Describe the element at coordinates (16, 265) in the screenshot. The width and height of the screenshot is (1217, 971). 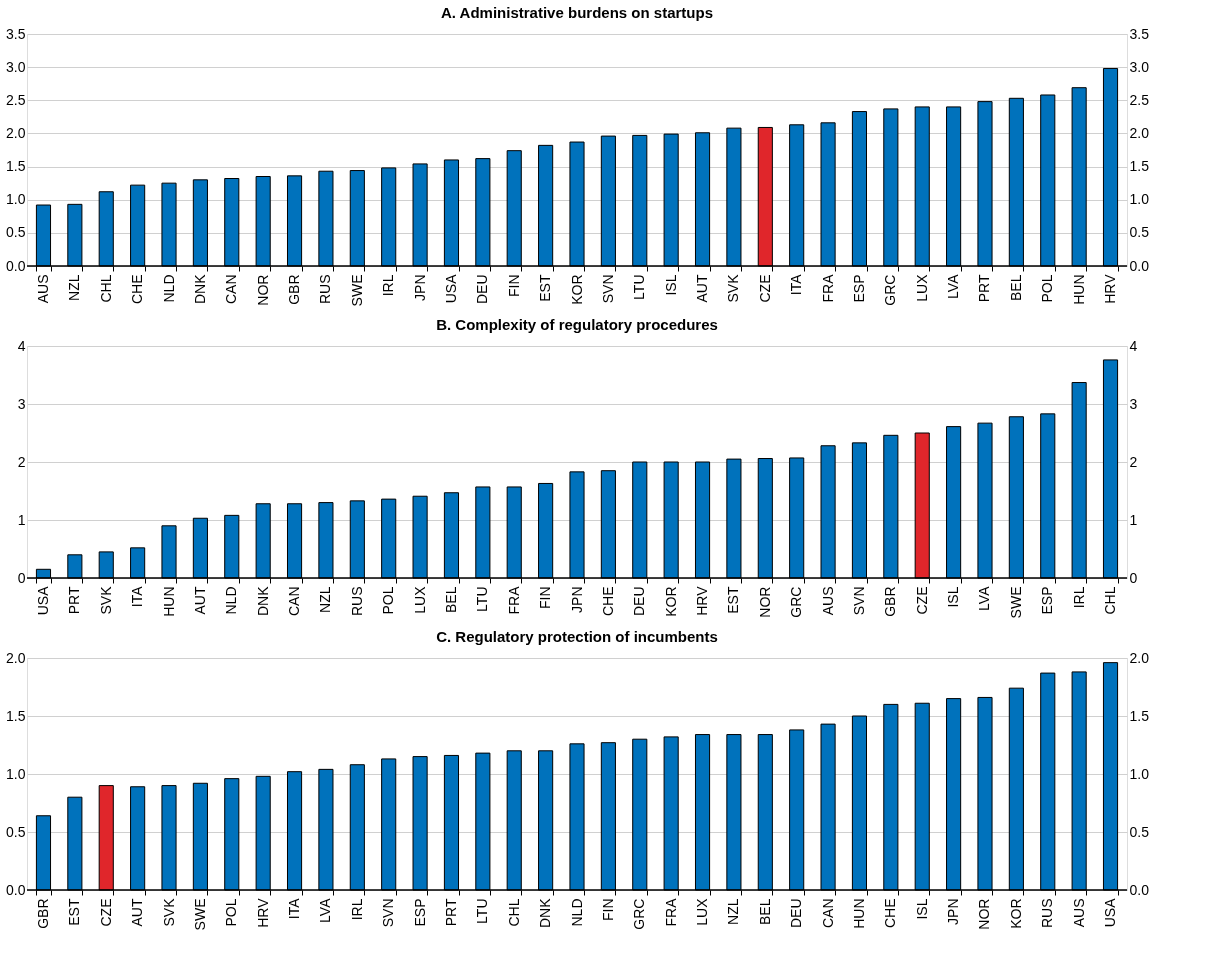
I see `y-tick-label: 0.0` at that location.